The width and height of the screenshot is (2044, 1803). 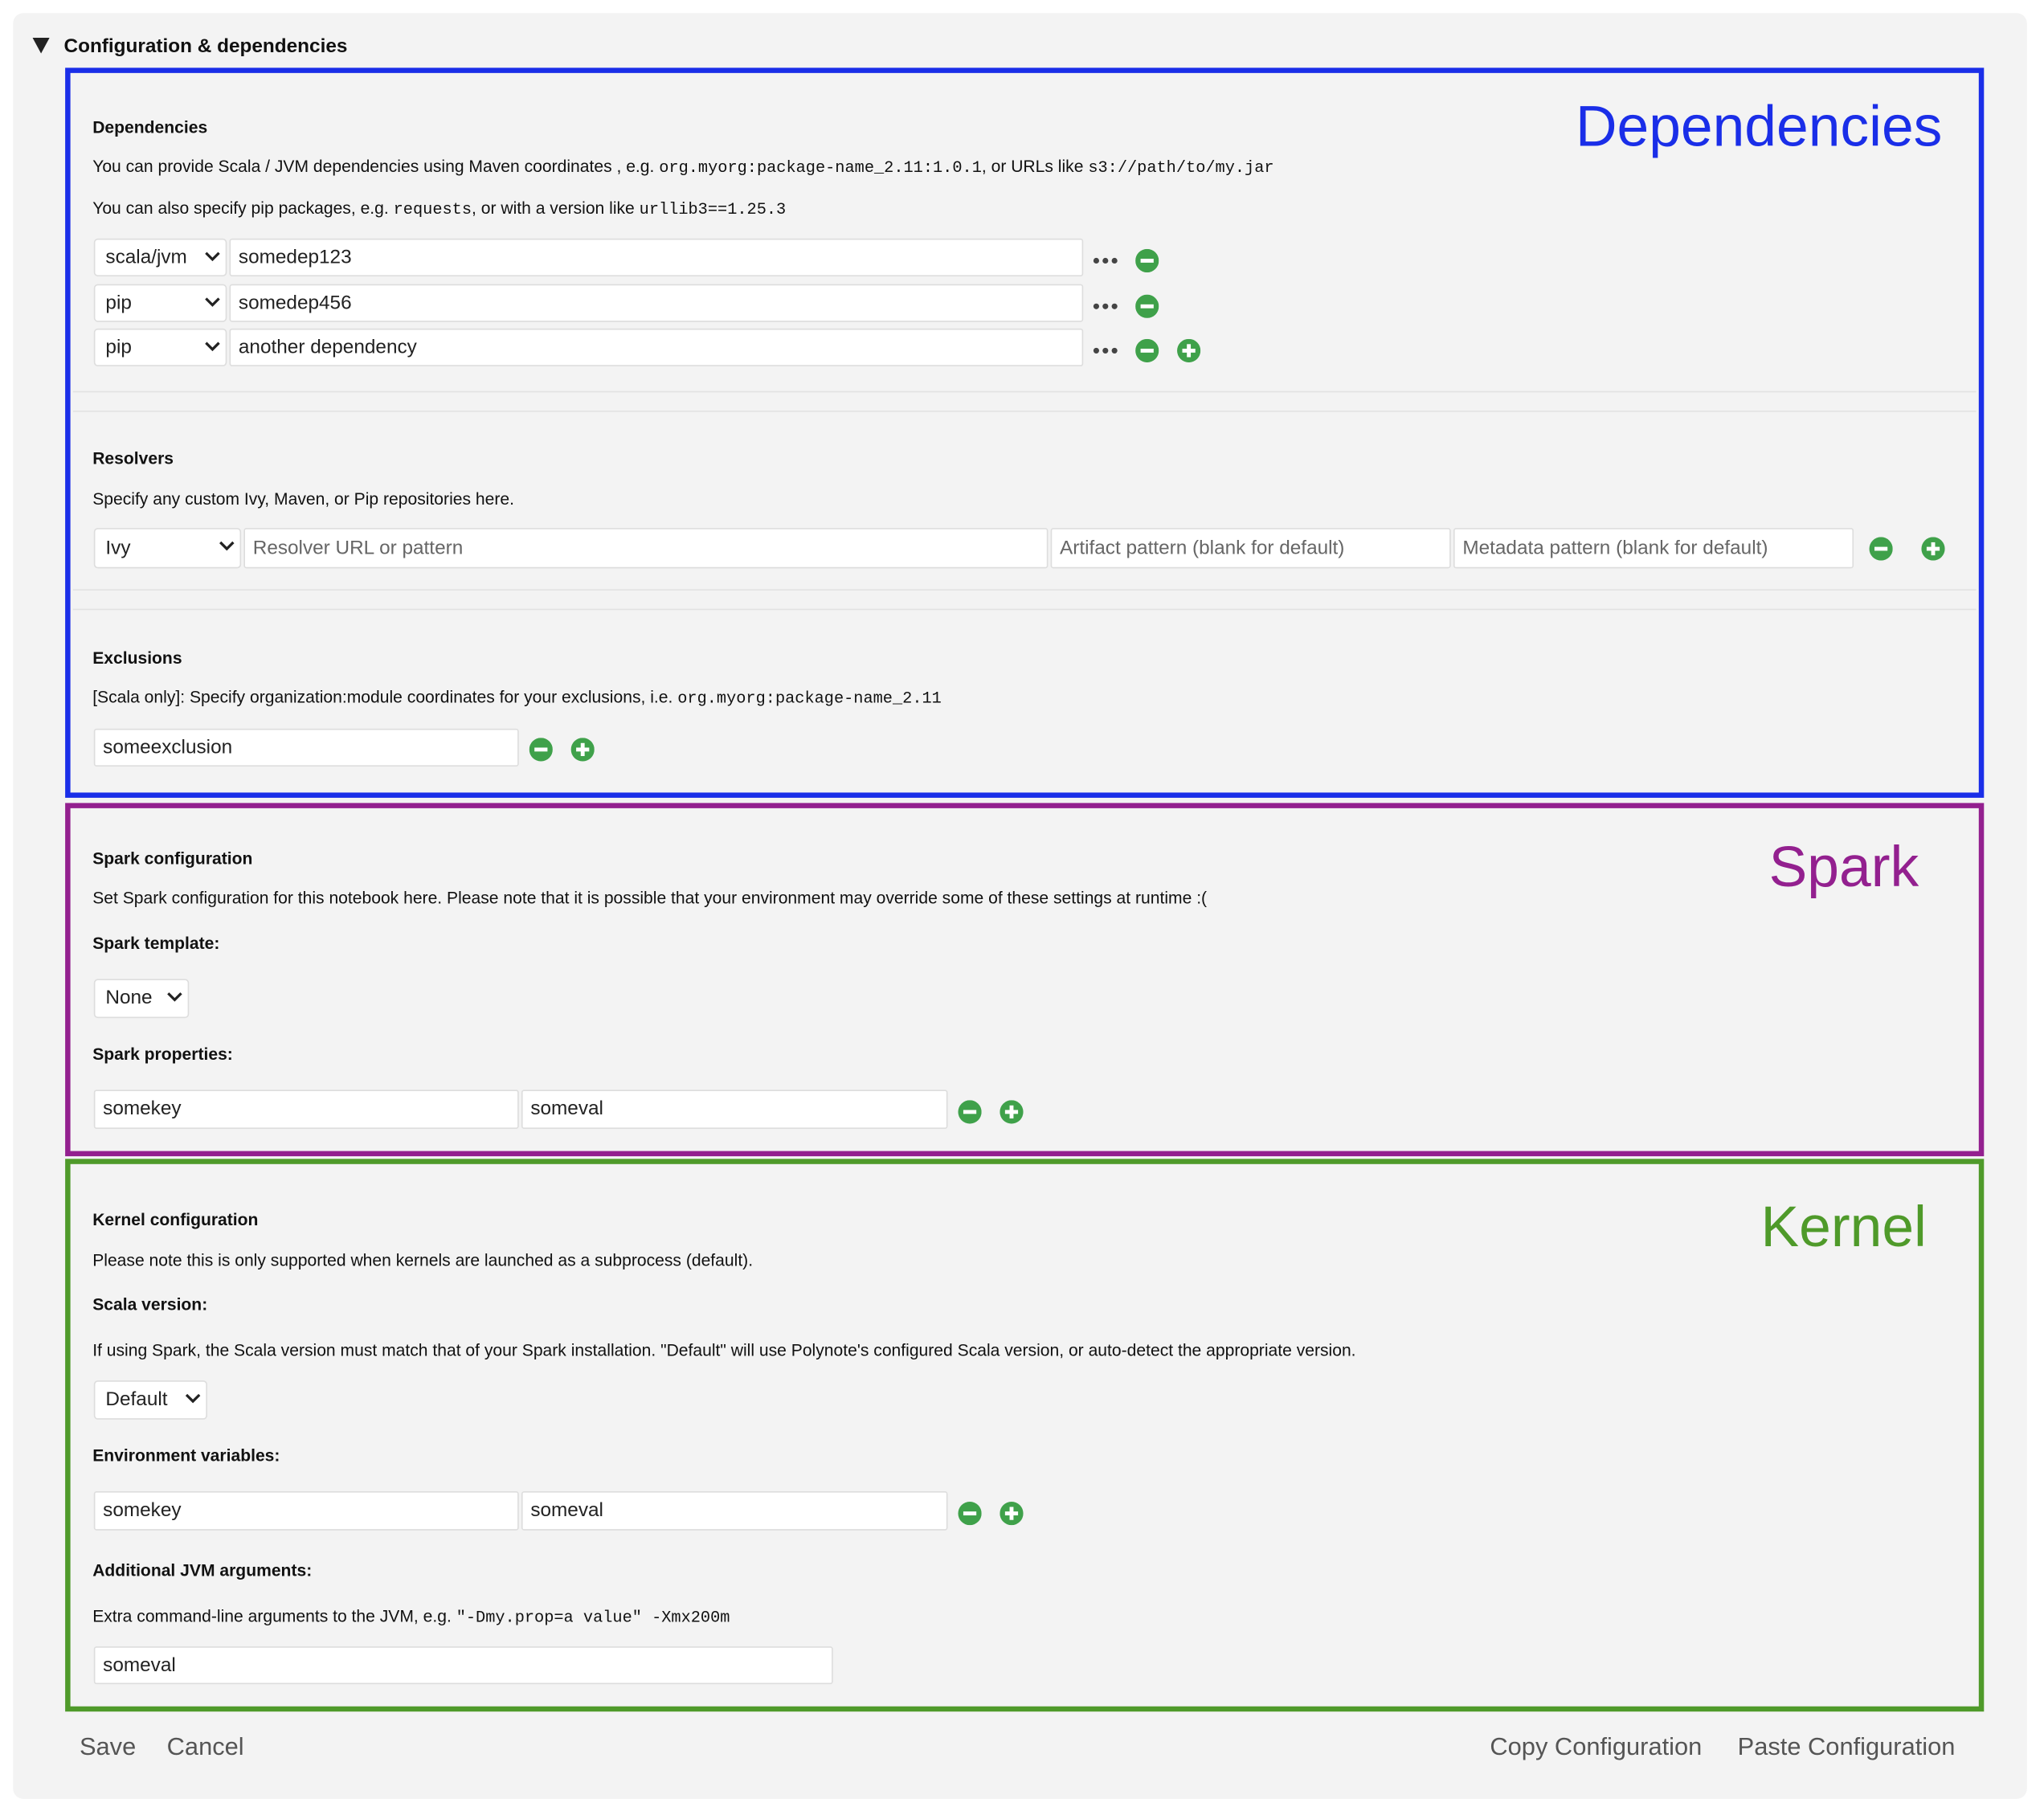 What do you see at coordinates (1653, 548) in the screenshot?
I see `metadata-pattern-input: Metadata pattern (blank for default)` at bounding box center [1653, 548].